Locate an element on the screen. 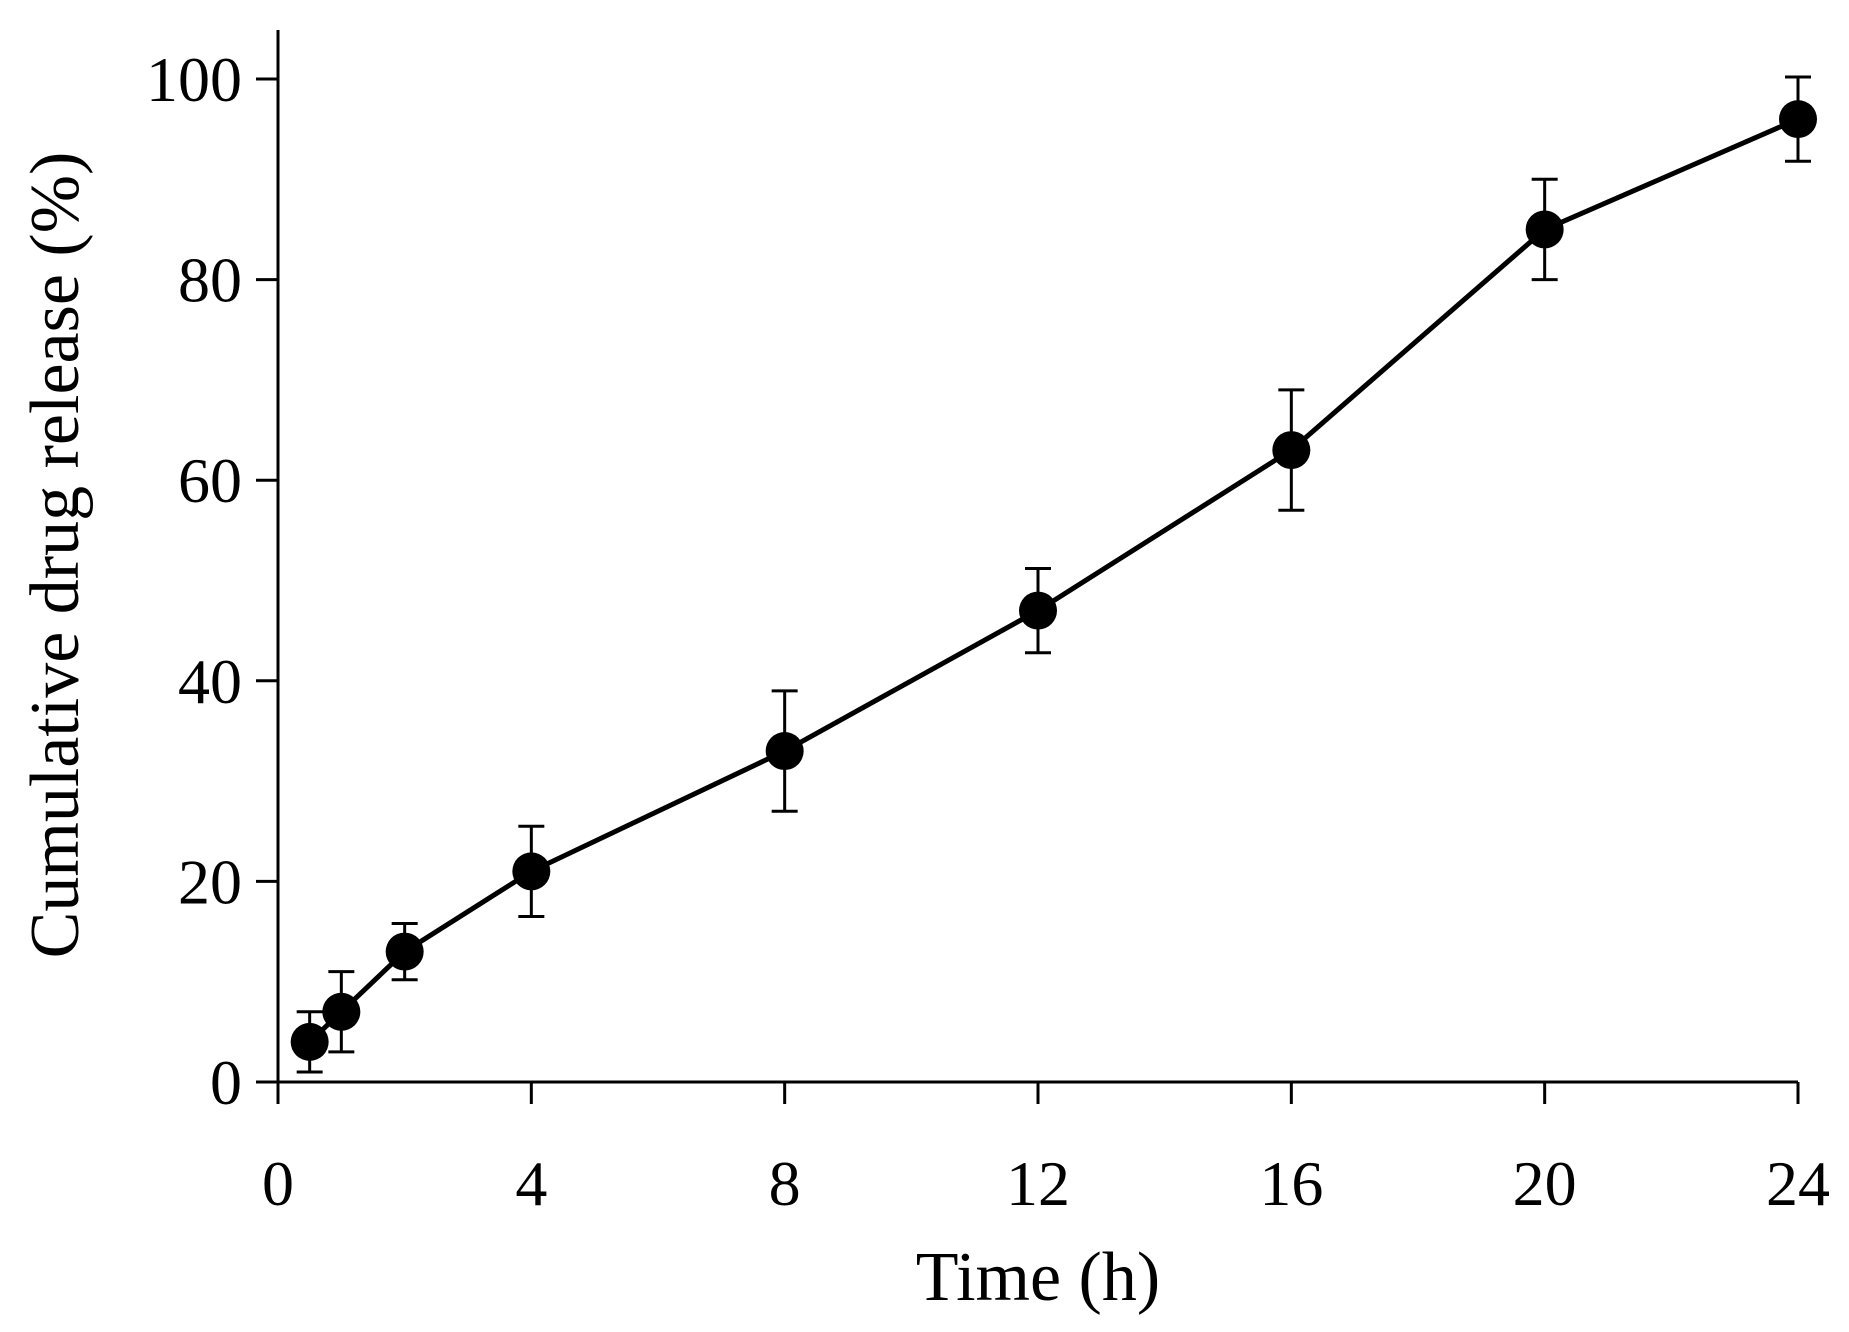 The height and width of the screenshot is (1332, 1849). x-axis-title: Time (h) is located at coordinates (1038, 1277).